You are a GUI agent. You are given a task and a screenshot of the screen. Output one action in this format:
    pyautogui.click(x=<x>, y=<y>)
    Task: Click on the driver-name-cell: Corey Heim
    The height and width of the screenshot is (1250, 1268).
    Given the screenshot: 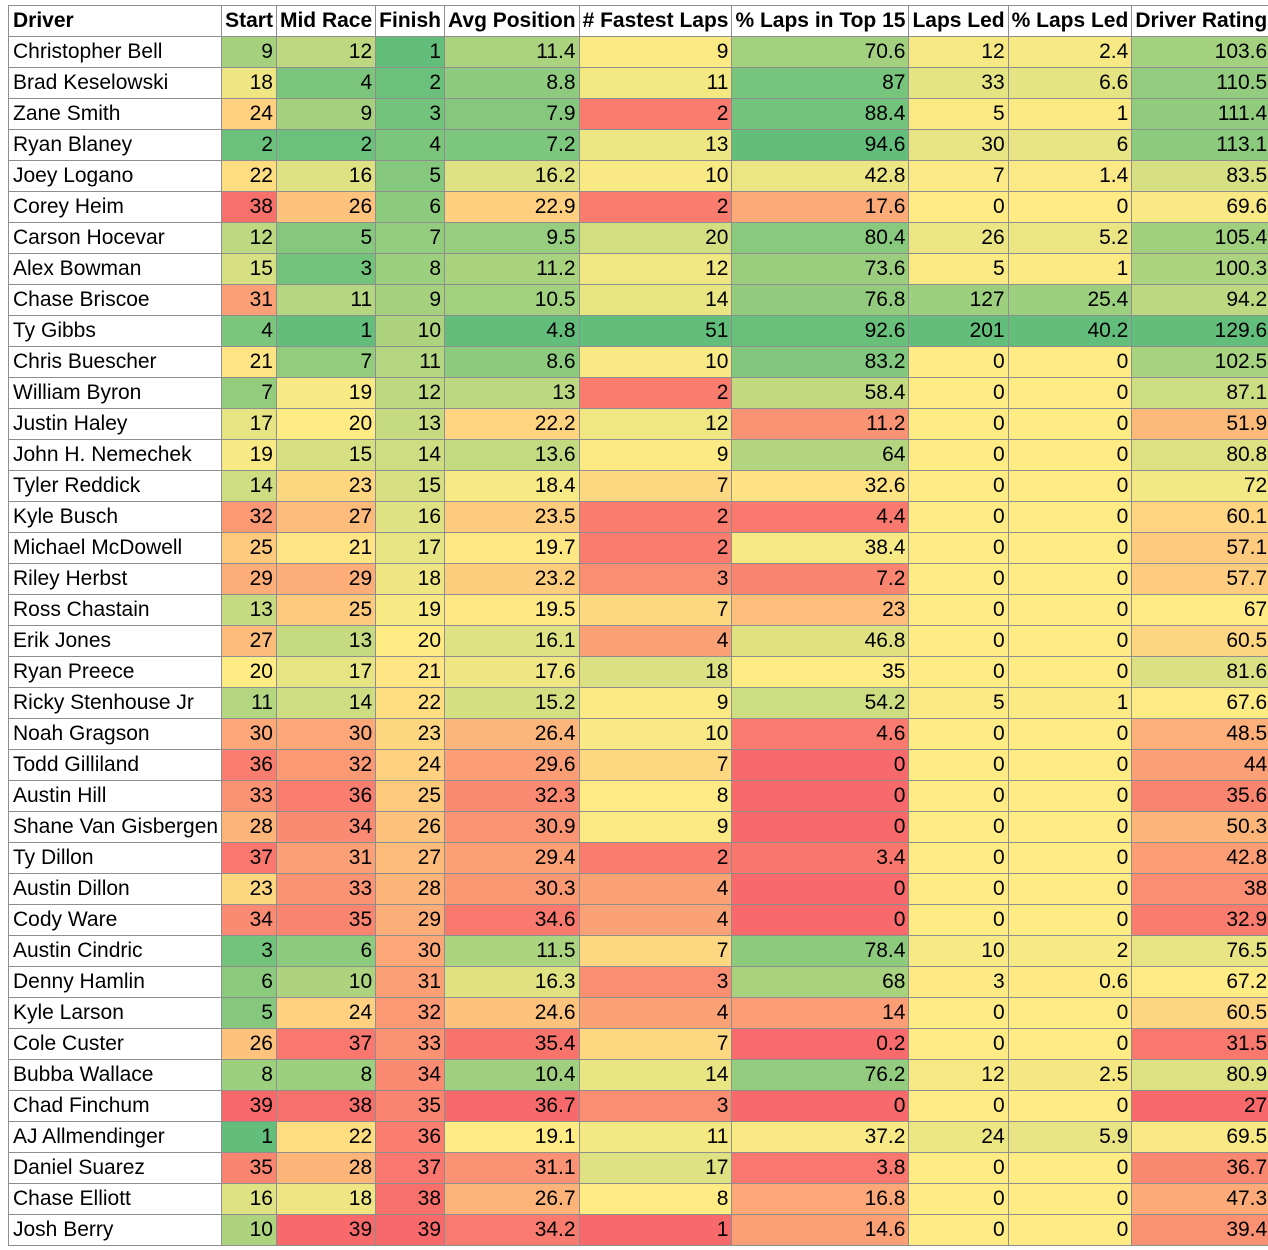 What is the action you would take?
    pyautogui.click(x=115, y=207)
    